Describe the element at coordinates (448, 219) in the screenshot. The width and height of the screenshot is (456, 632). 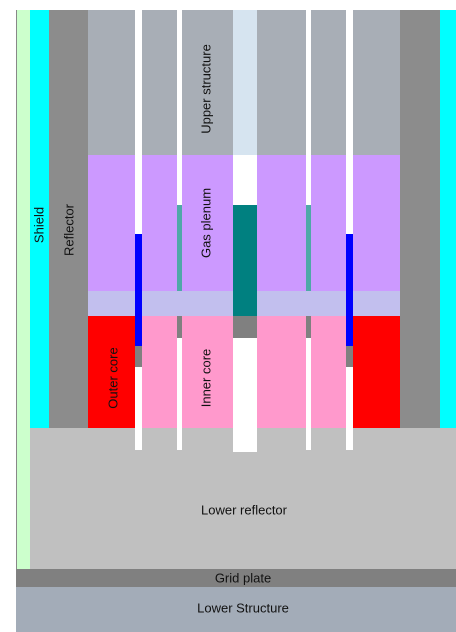
I see `shield-right` at that location.